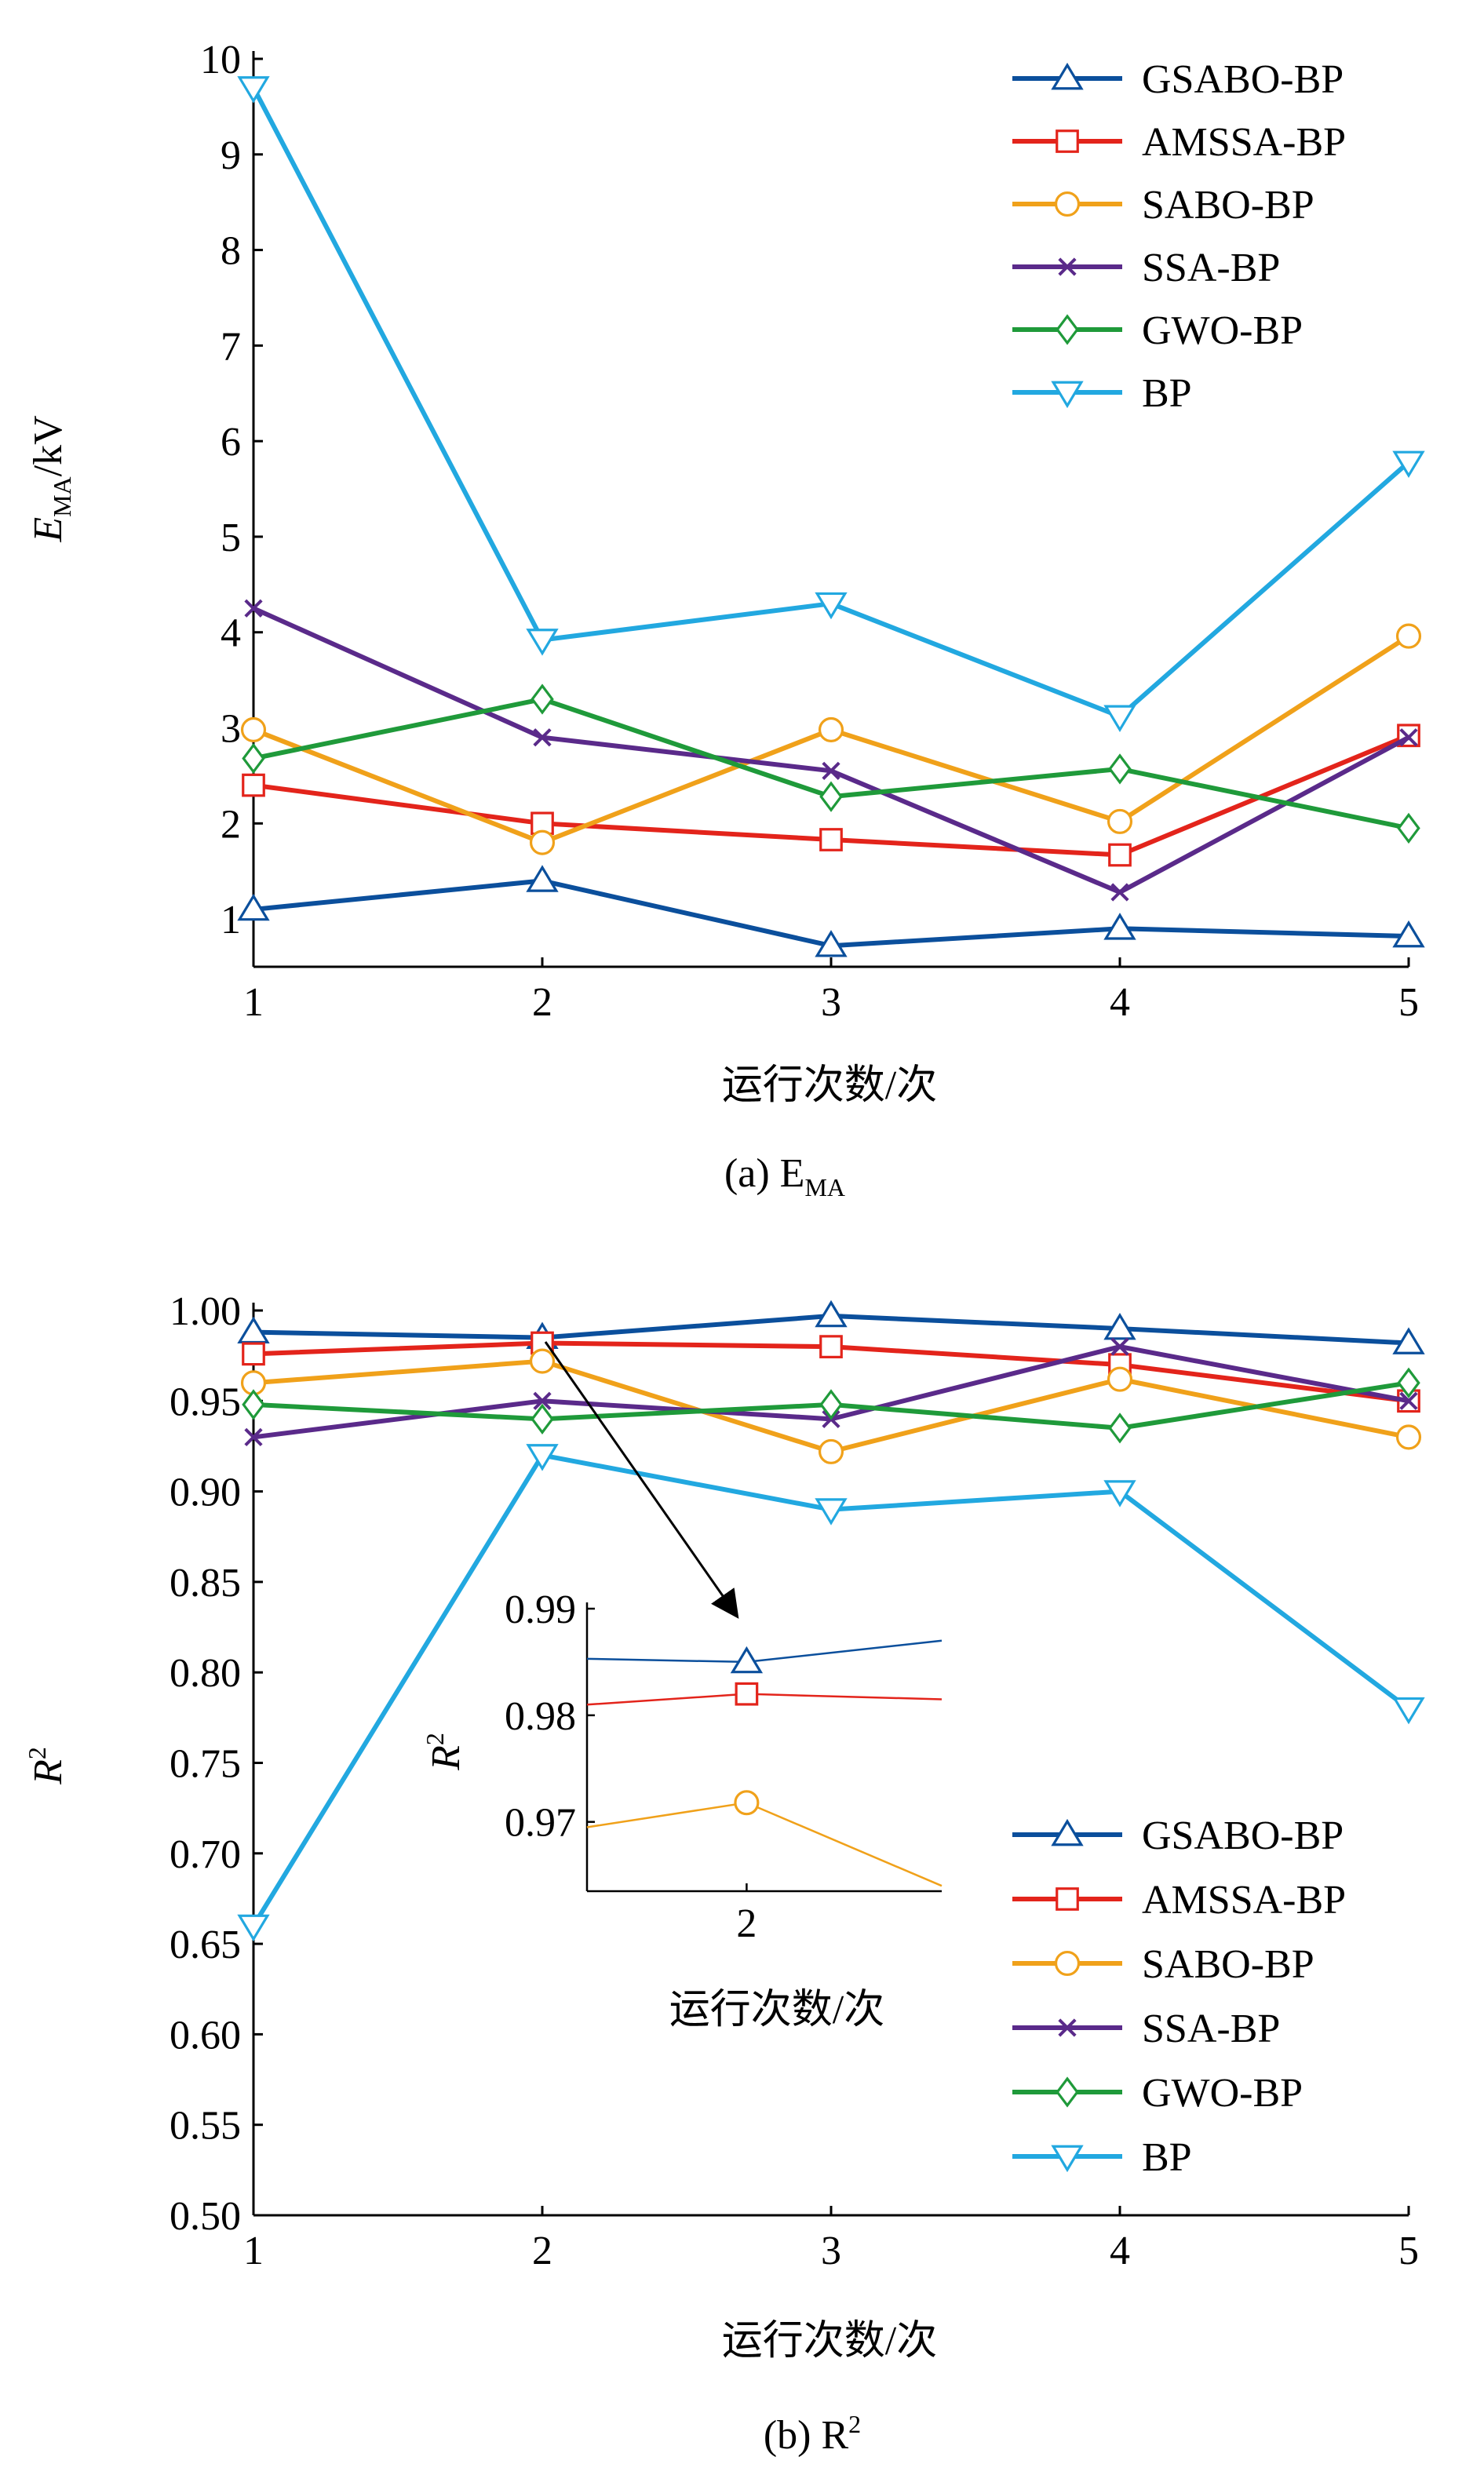 This screenshot has height=2486, width=1484. What do you see at coordinates (205, 2035) in the screenshot?
I see `y-tick-label: 0.60` at bounding box center [205, 2035].